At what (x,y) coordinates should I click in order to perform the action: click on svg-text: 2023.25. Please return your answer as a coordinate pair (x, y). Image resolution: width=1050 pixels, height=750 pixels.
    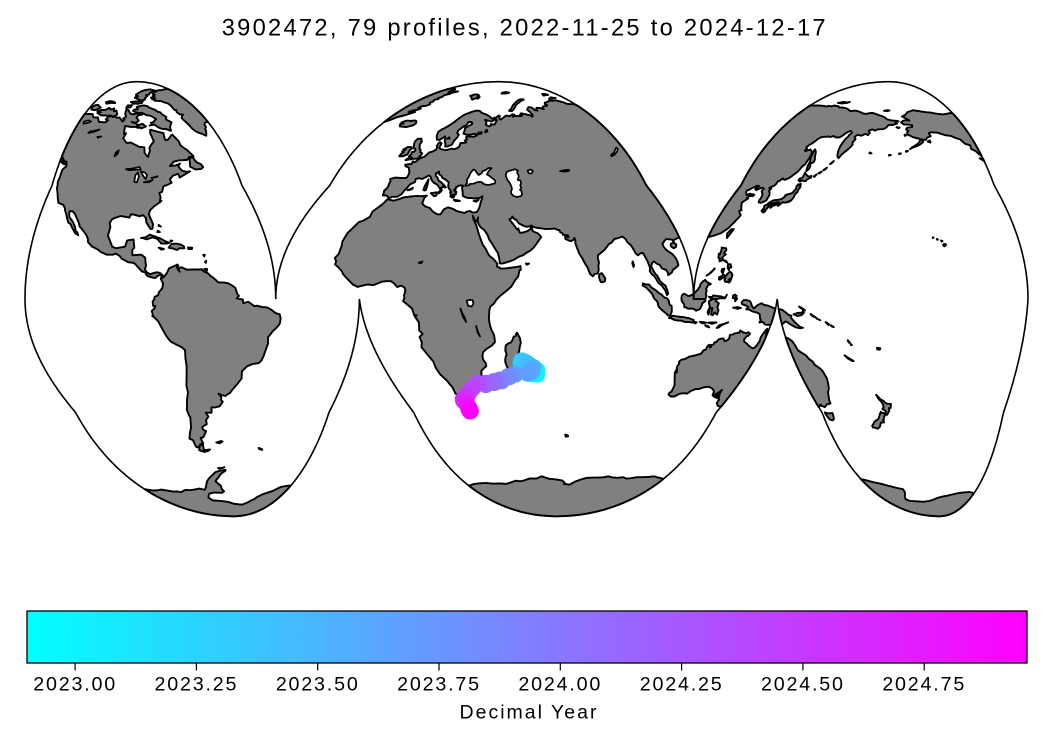
    Looking at the image, I should click on (197, 684).